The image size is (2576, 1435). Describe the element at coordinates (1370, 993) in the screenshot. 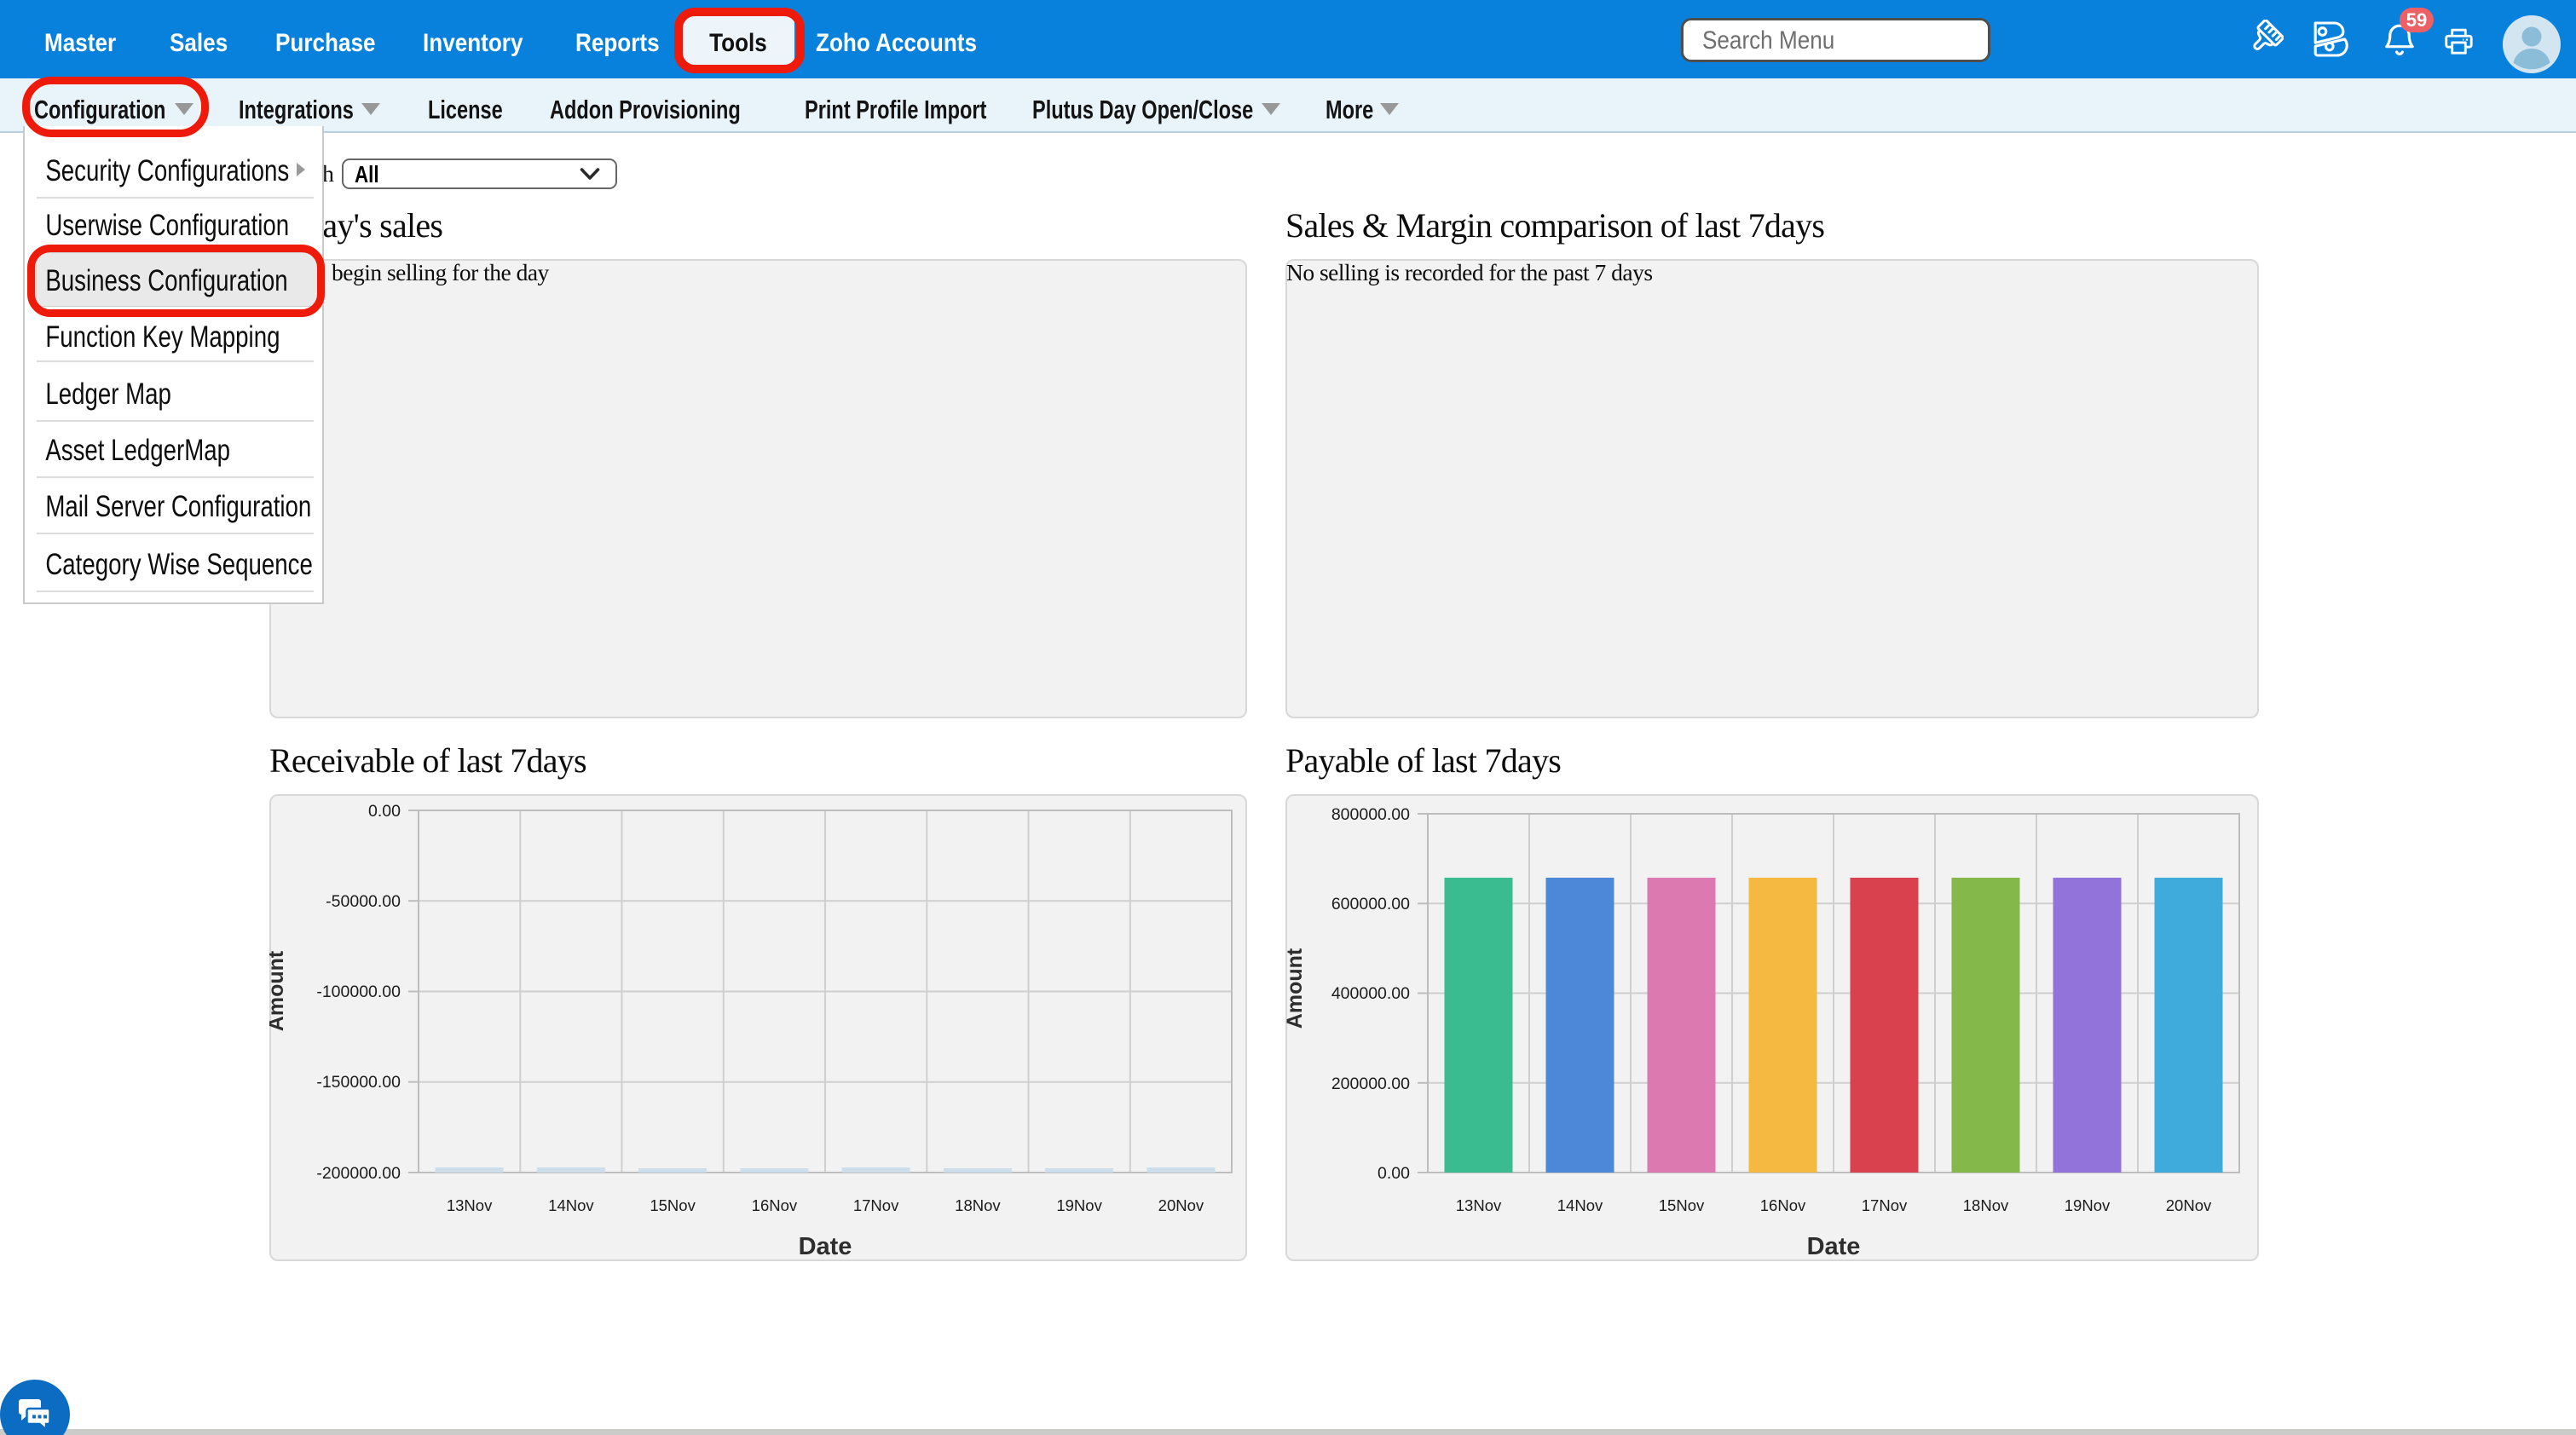

I see `svg-text: 400000.00` at that location.